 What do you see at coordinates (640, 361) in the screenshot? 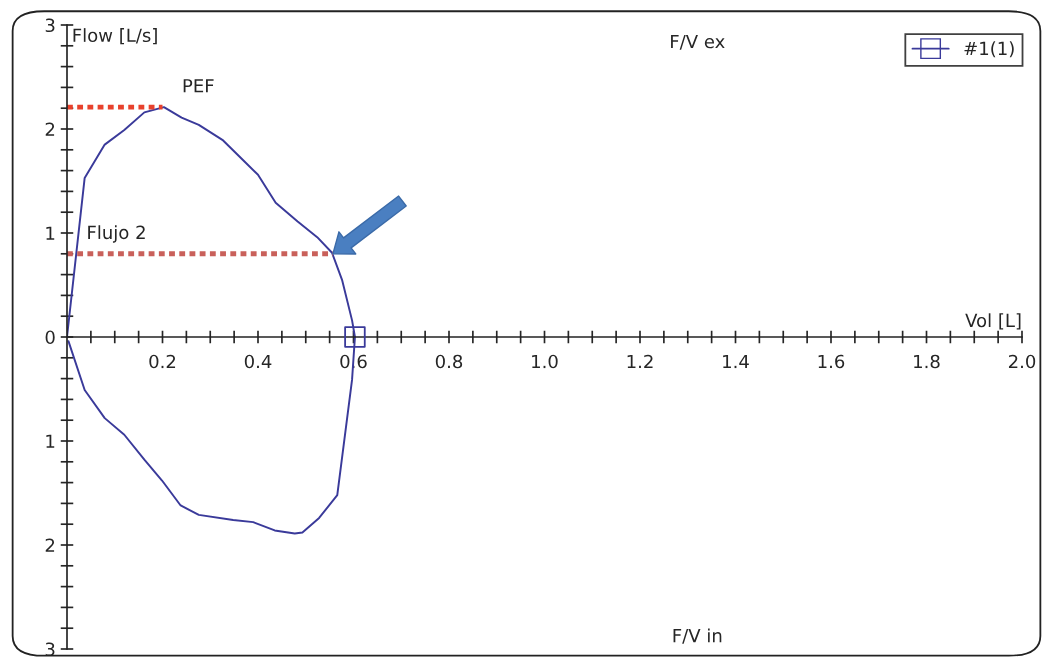
I see `x-tick-label: 1.2` at bounding box center [640, 361].